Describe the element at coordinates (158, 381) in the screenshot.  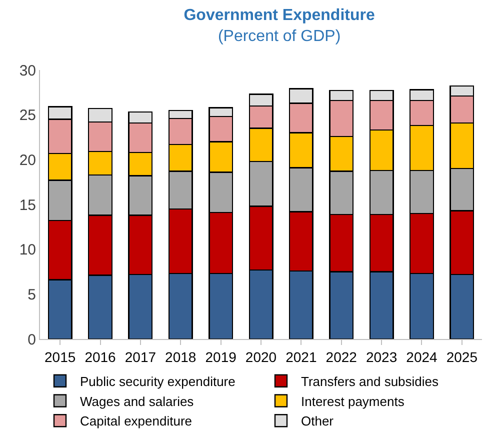
I see `legend-label: Public security expenditure` at that location.